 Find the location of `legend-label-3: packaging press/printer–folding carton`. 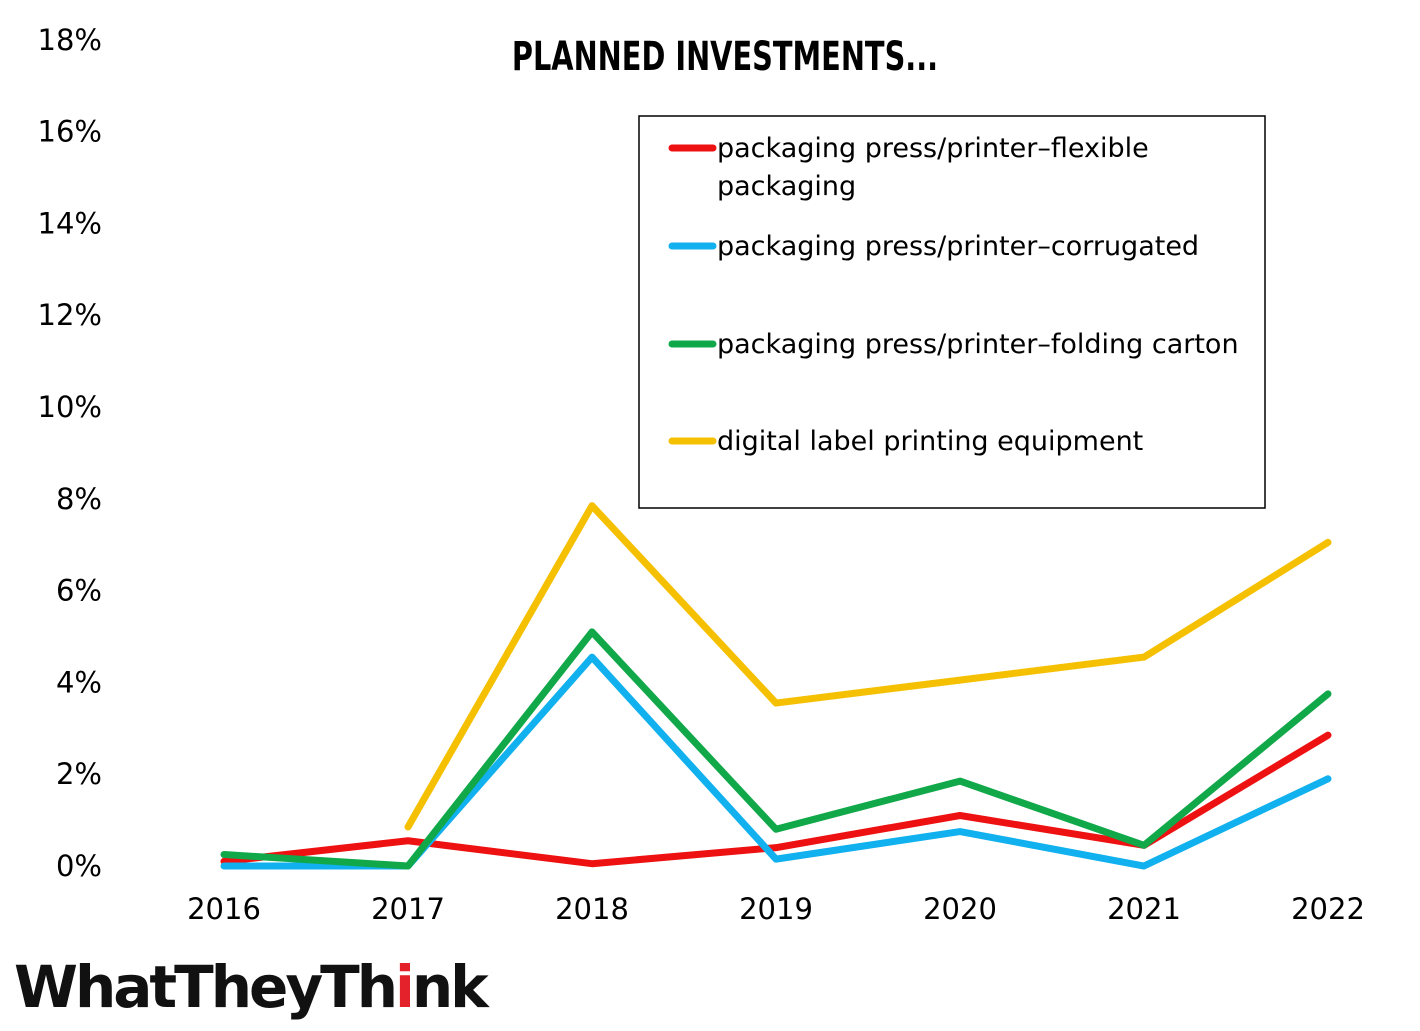

legend-label-3: packaging press/printer–folding carton is located at coordinates (978, 344).